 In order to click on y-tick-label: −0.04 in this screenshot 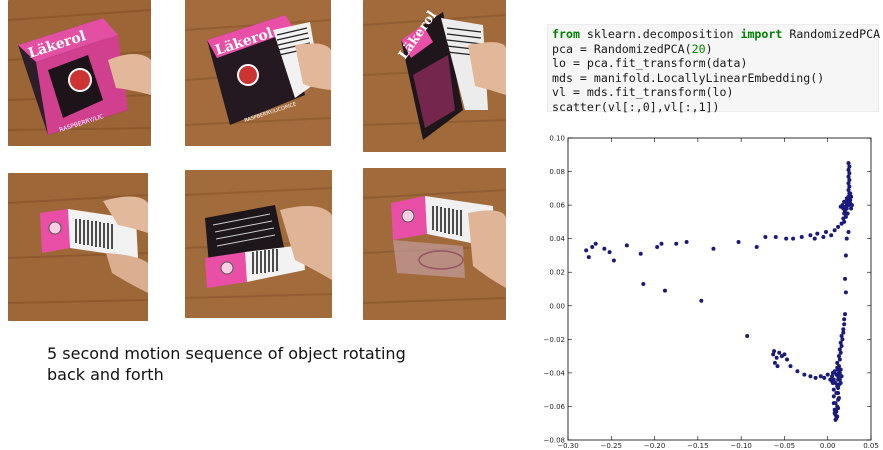, I will do `click(555, 373)`.